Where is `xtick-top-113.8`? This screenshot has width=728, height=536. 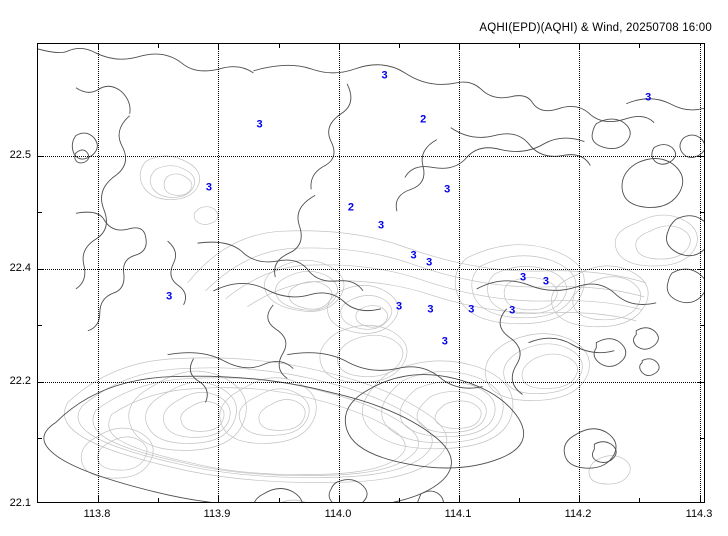 xtick-top-113.8 is located at coordinates (99, 47).